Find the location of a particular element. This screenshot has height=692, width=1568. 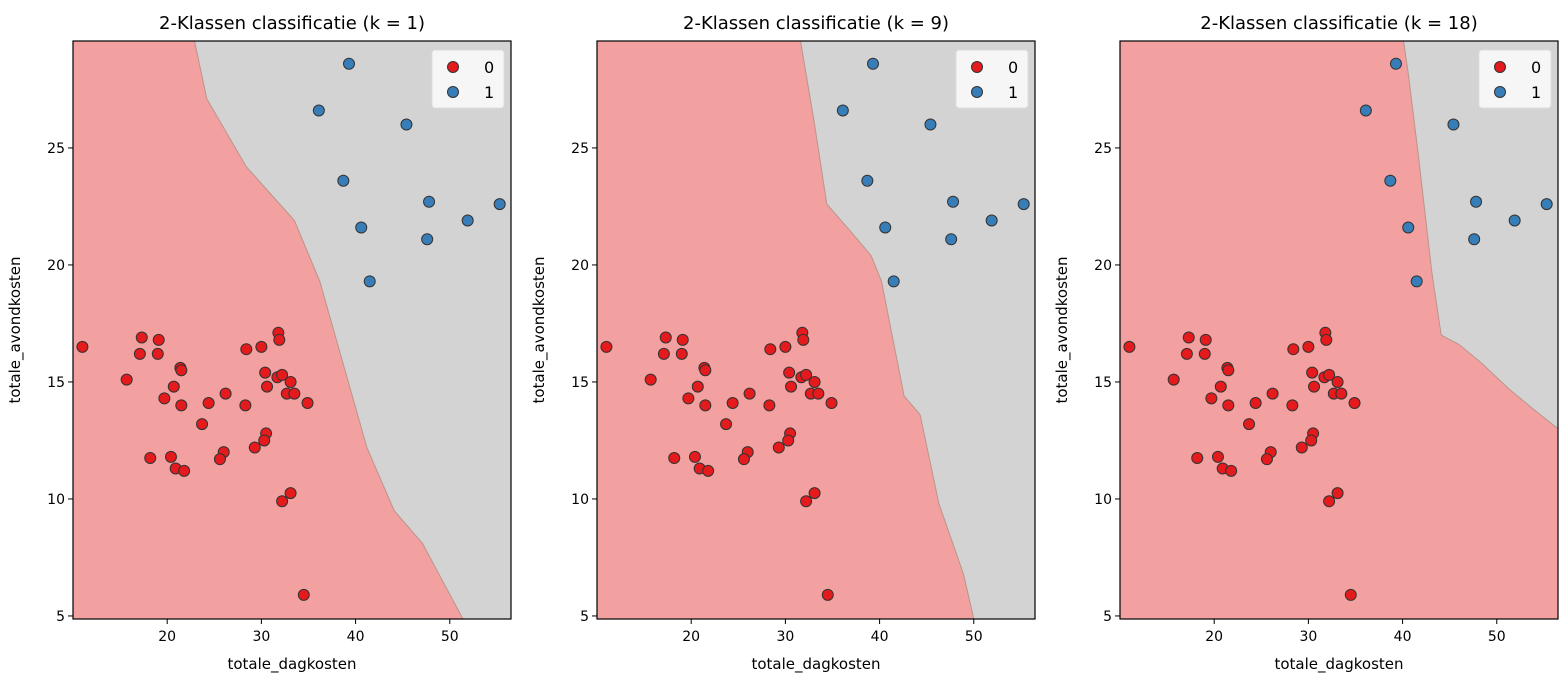

y-tick-label: 20 is located at coordinates (56, 266).